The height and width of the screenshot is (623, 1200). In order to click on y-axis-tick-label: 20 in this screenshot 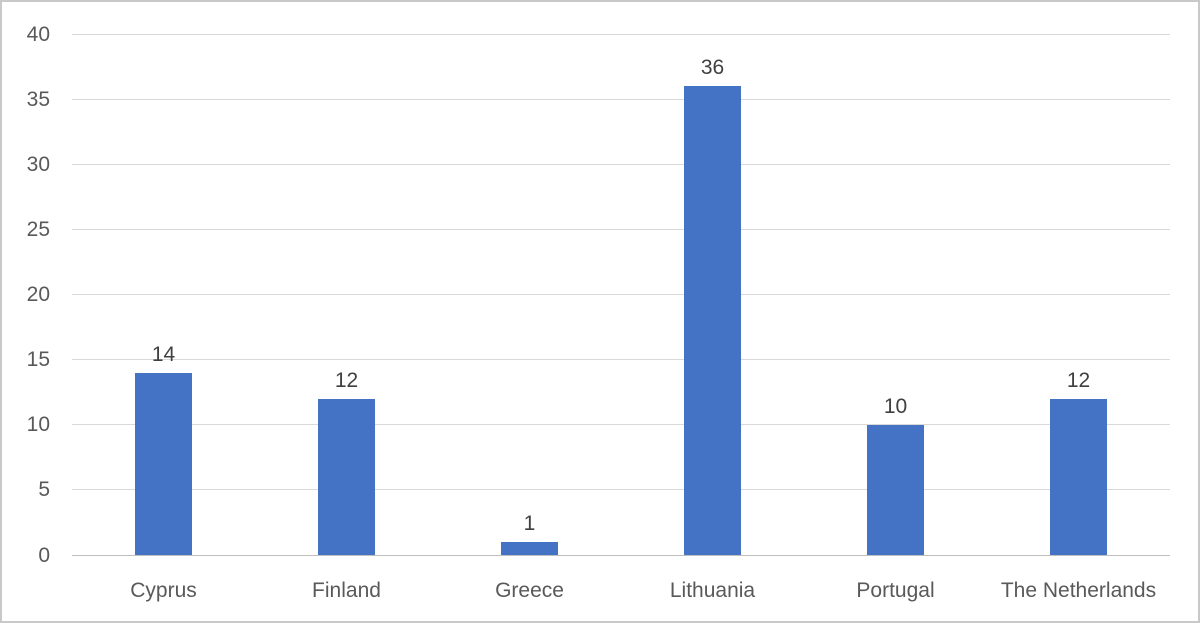, I will do `click(38, 294)`.